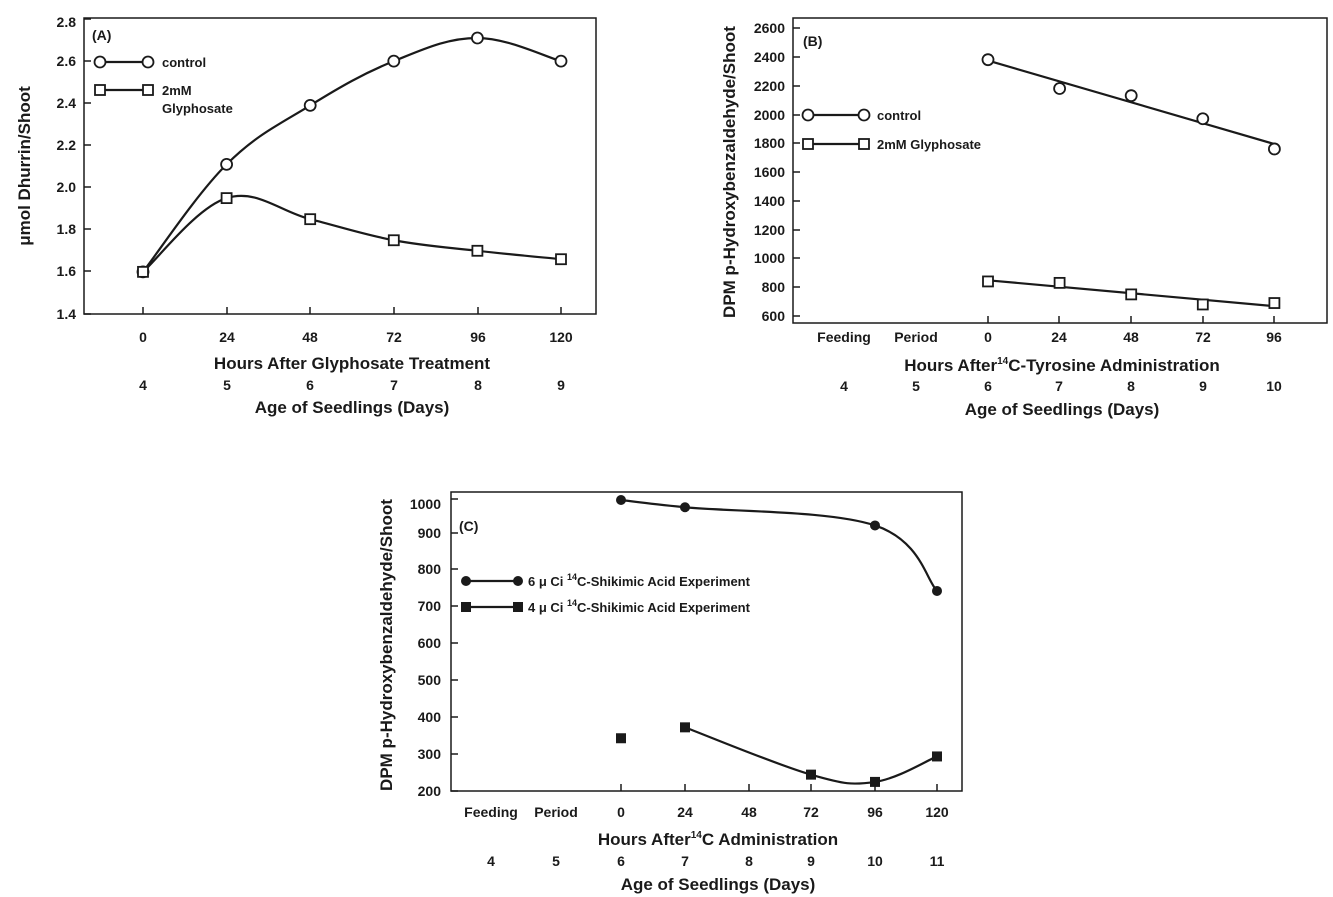  Describe the element at coordinates (67, 314) in the screenshot. I see `panel-a-y-tick: 1.4` at that location.